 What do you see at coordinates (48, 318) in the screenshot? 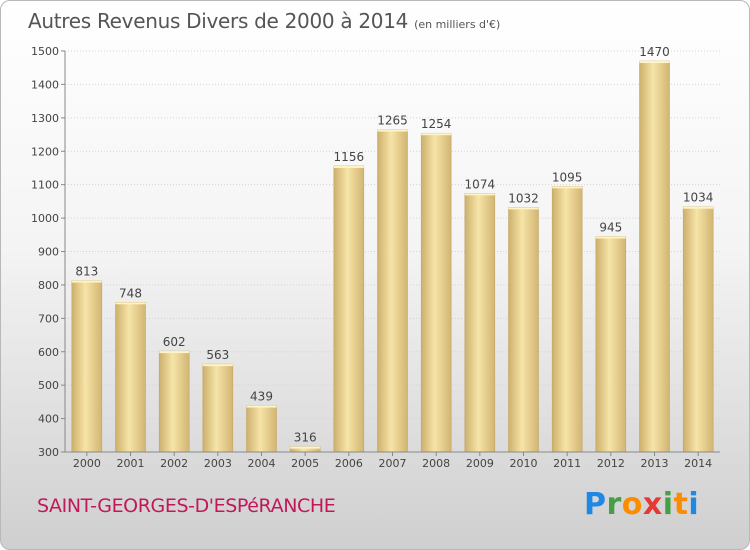
I see `y-tick-label: 700` at bounding box center [48, 318].